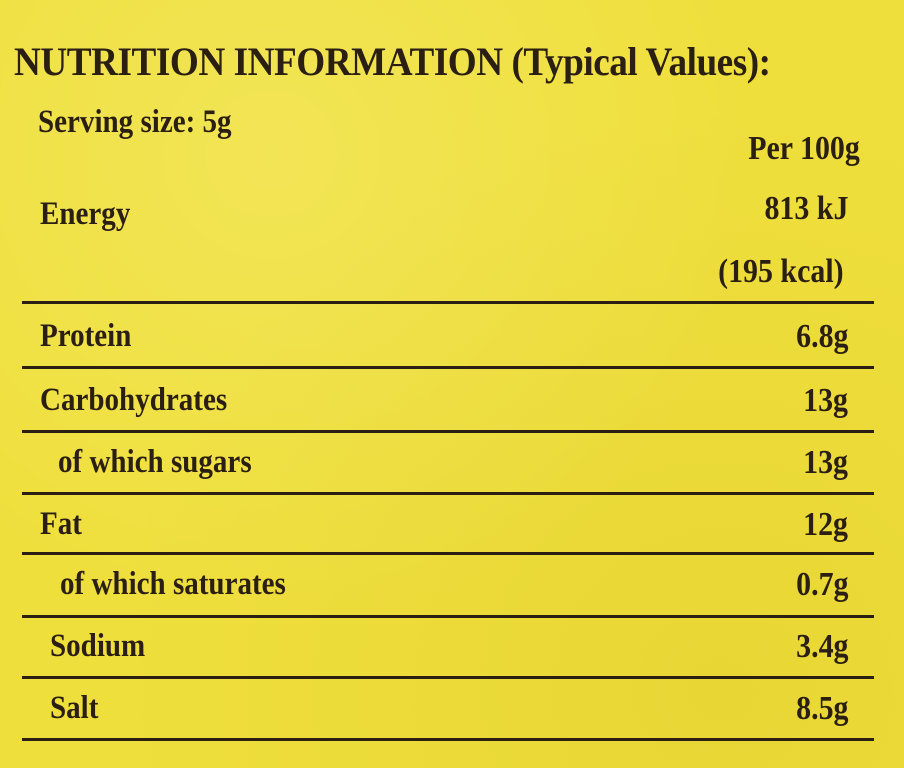 This screenshot has width=904, height=768. I want to click on divider-carbohydrates, so click(448, 431).